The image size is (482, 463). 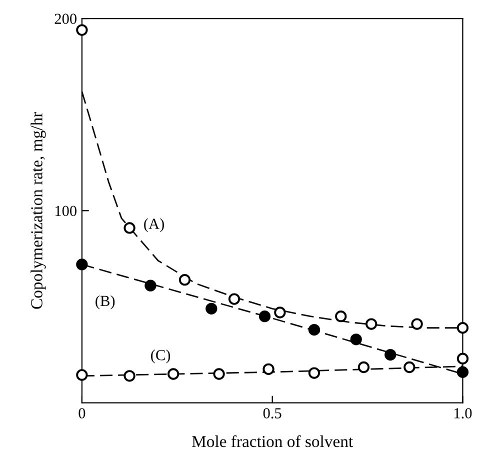 What do you see at coordinates (160, 357) in the screenshot?
I see `annotation: (C)` at bounding box center [160, 357].